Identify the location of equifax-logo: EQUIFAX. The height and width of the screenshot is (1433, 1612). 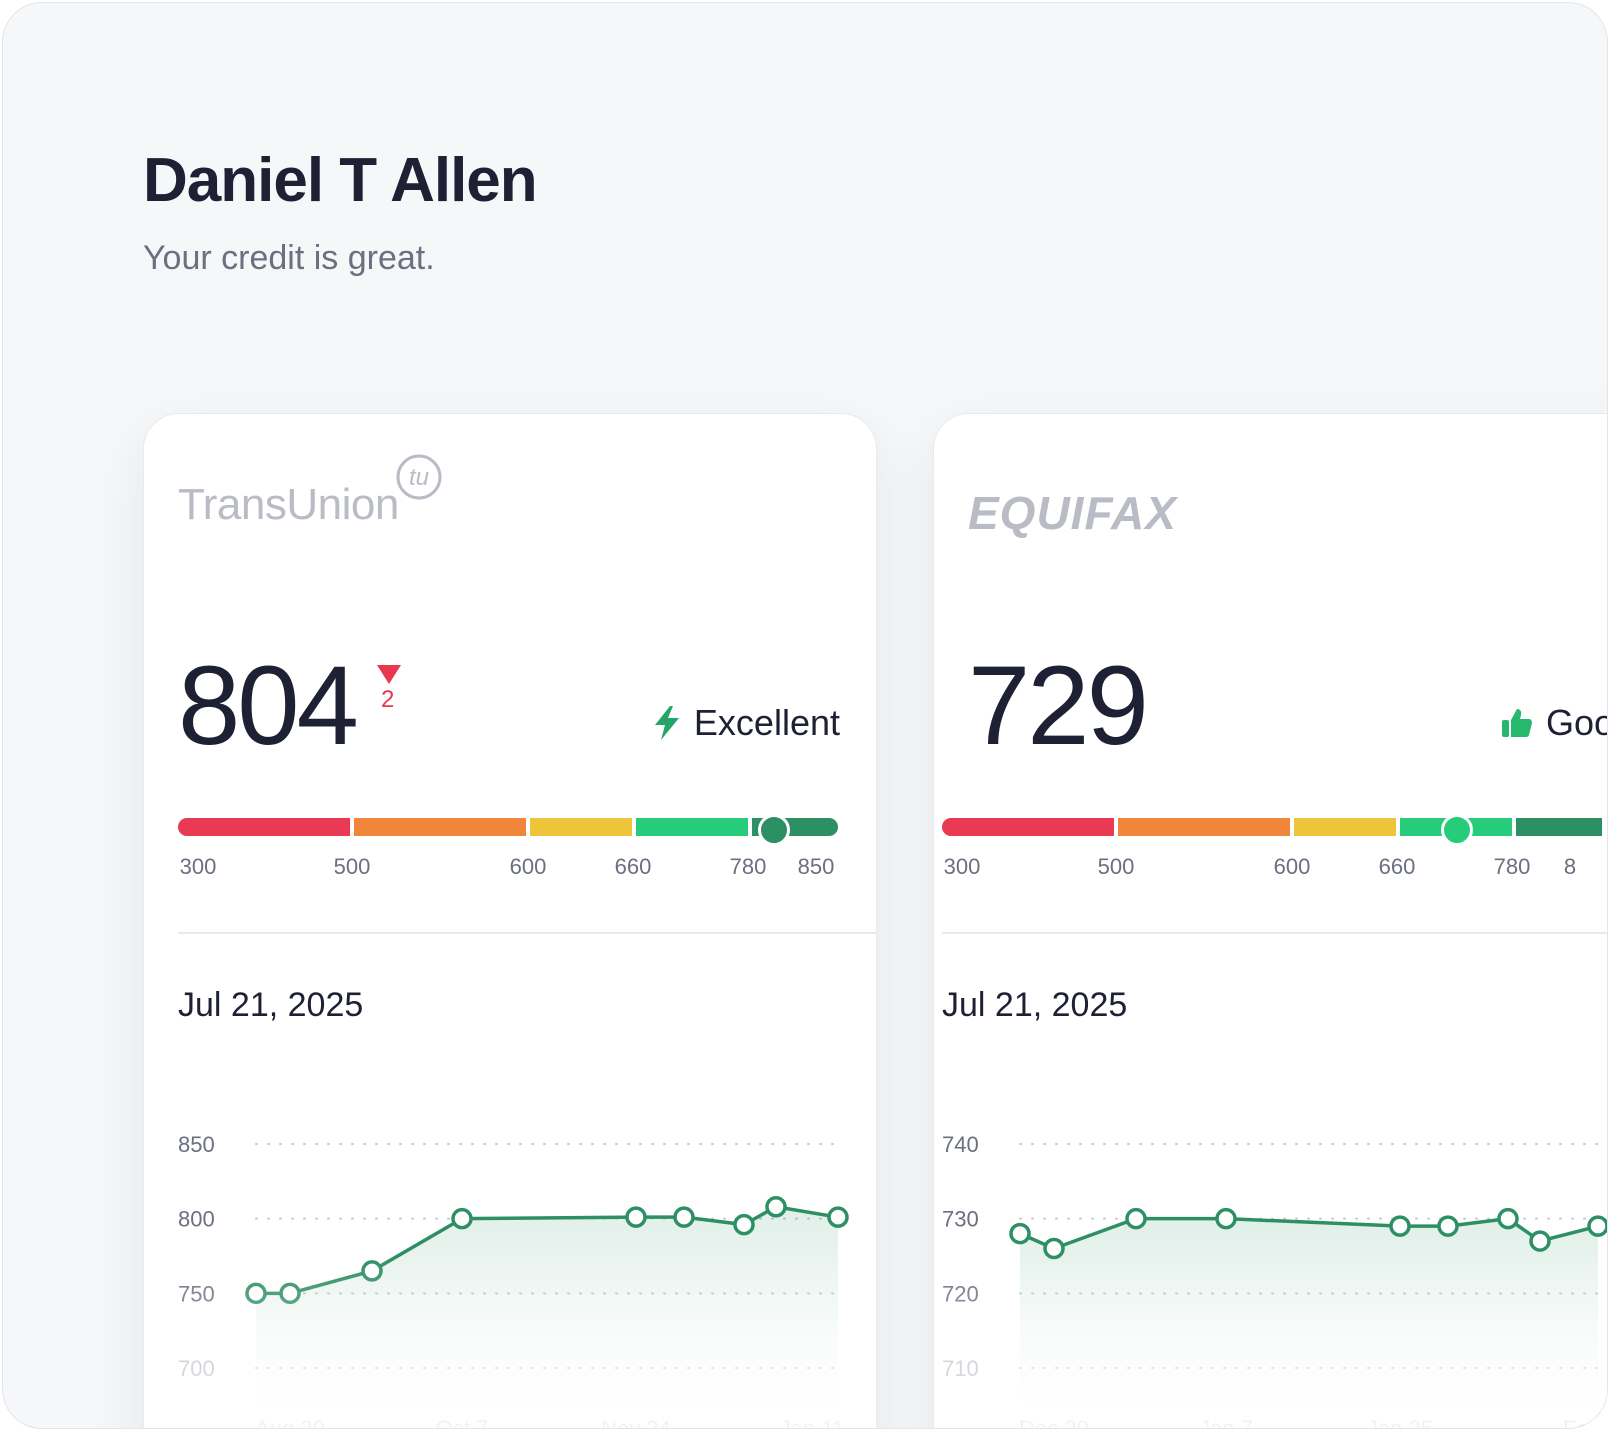
(1072, 513).